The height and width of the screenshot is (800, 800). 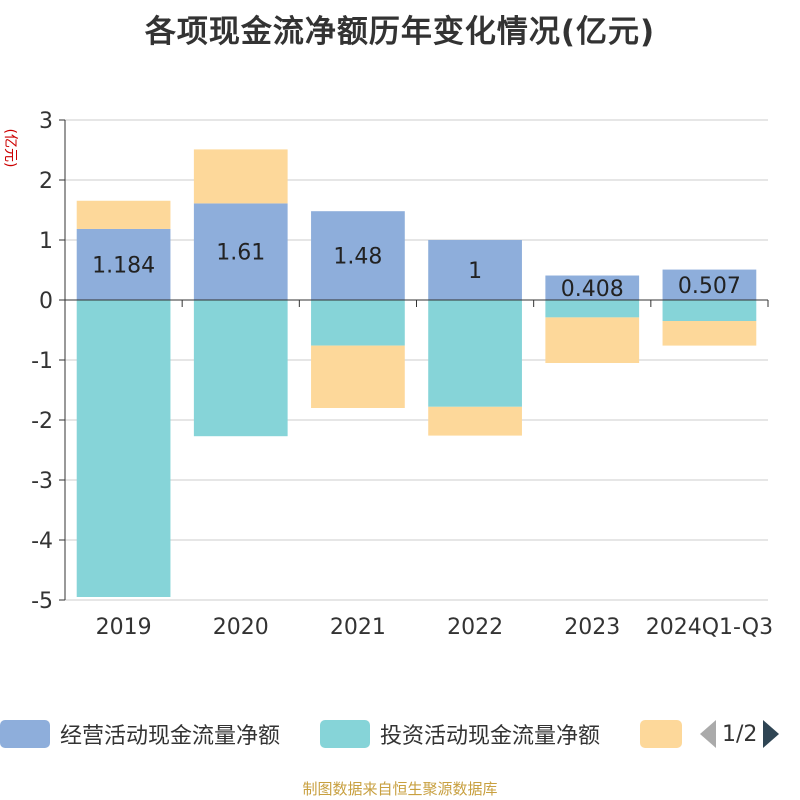 What do you see at coordinates (709, 627) in the screenshot?
I see `x-tick-label: 2024Q1-Q3` at bounding box center [709, 627].